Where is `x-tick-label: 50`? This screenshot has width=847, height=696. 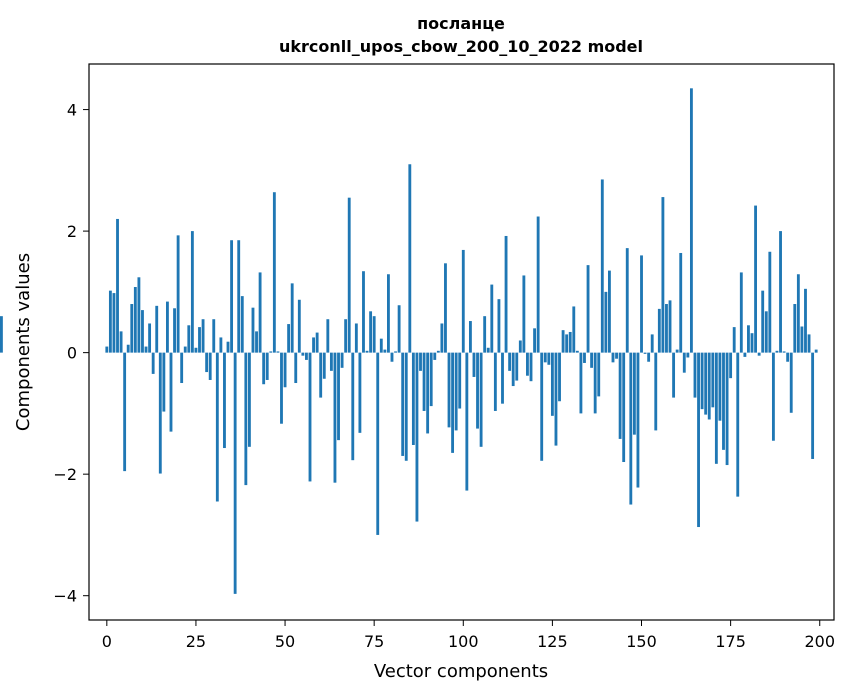
x-tick-label: 50 is located at coordinates (285, 641).